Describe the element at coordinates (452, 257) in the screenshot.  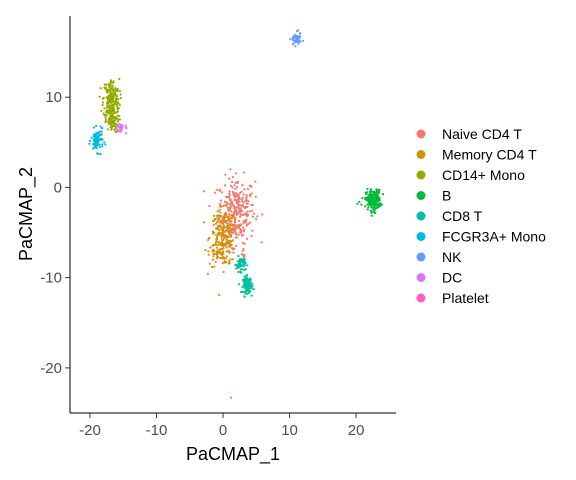
I see `legend-label: NK` at that location.